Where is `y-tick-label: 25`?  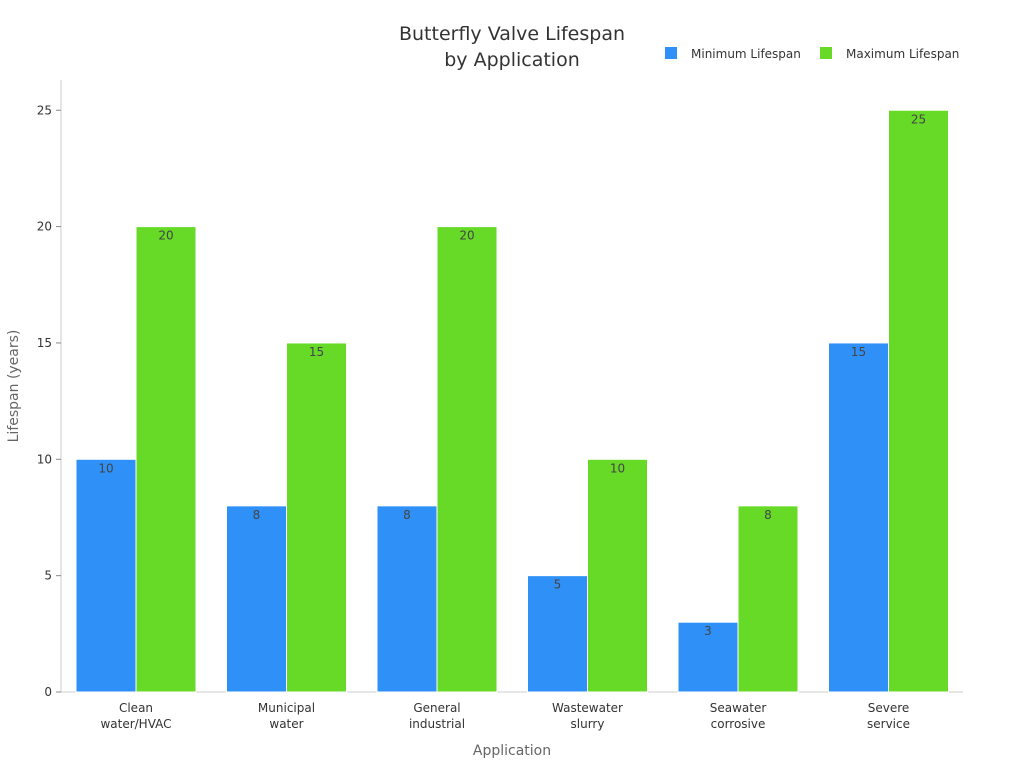
y-tick-label: 25 is located at coordinates (44, 110).